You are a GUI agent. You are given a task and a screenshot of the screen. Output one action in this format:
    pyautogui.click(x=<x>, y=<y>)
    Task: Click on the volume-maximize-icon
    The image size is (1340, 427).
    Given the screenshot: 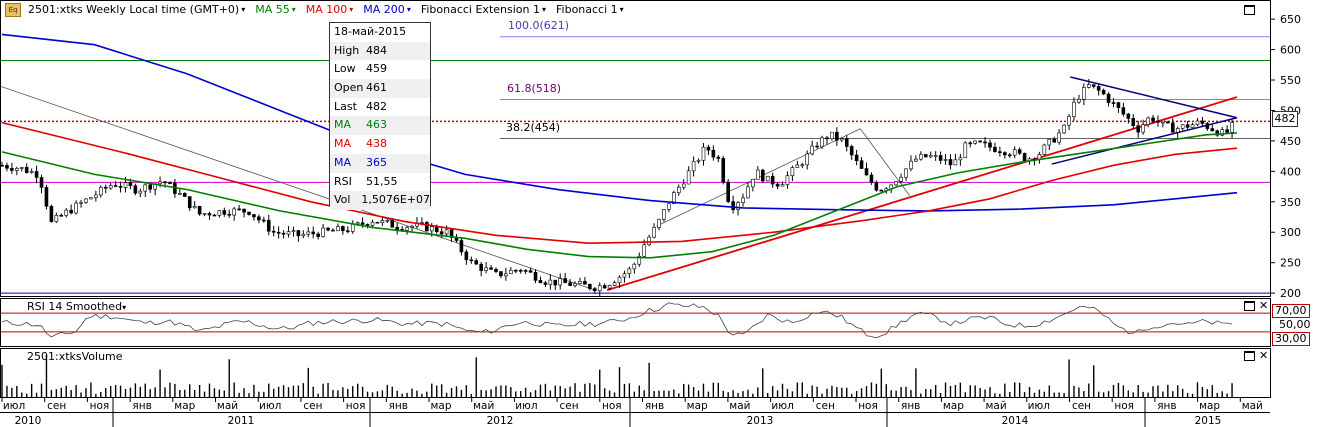 What is the action you would take?
    pyautogui.click(x=1249, y=356)
    